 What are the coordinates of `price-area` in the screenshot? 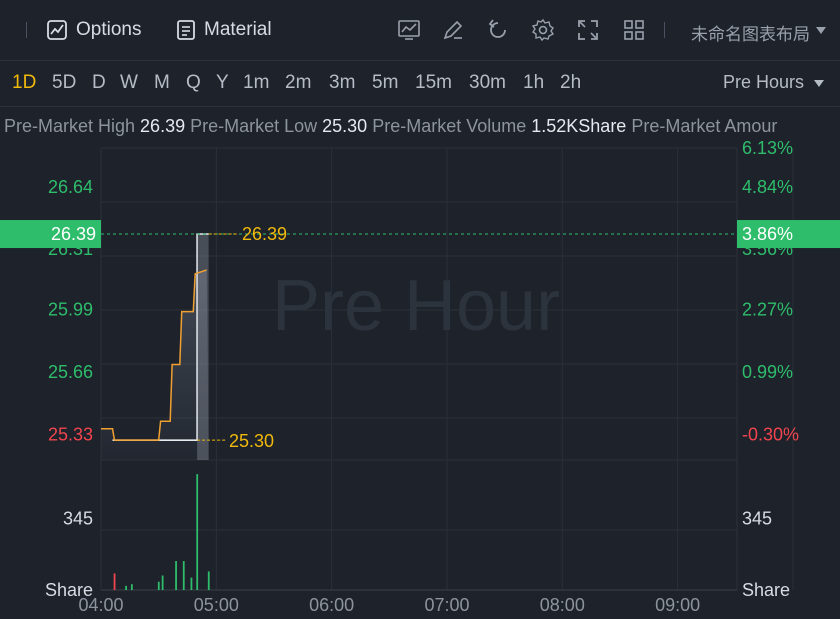 It's located at (155, 364).